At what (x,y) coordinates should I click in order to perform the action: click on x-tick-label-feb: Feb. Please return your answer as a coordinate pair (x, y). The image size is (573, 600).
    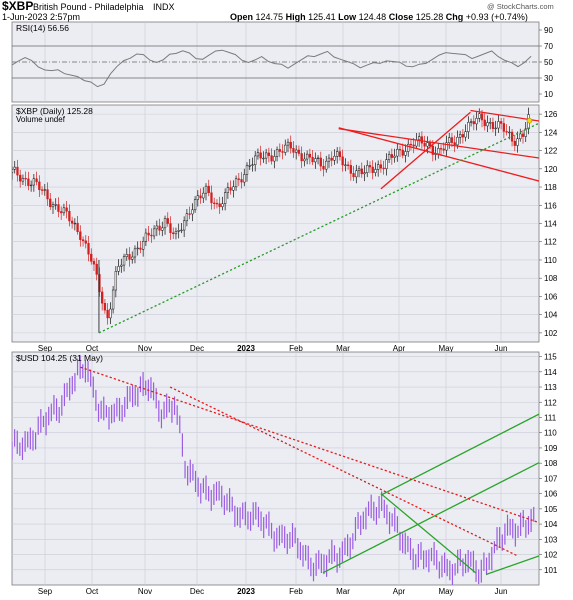
    Looking at the image, I should click on (296, 591).